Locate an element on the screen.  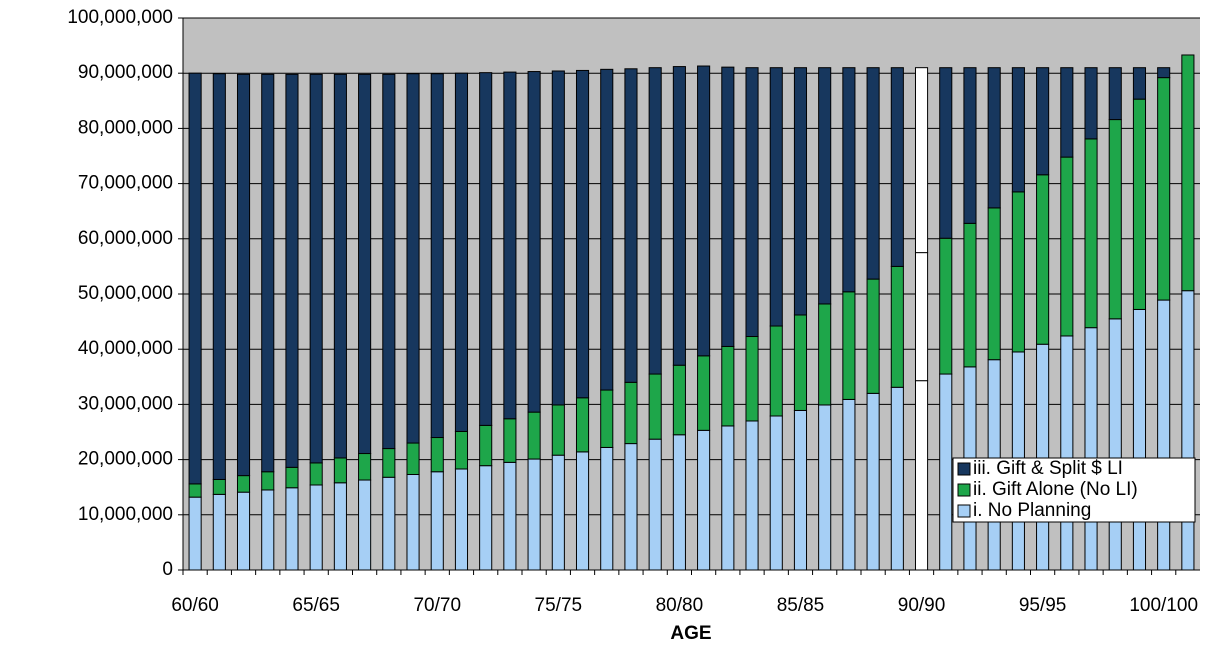
legend-box is located at coordinates (1074, 490).